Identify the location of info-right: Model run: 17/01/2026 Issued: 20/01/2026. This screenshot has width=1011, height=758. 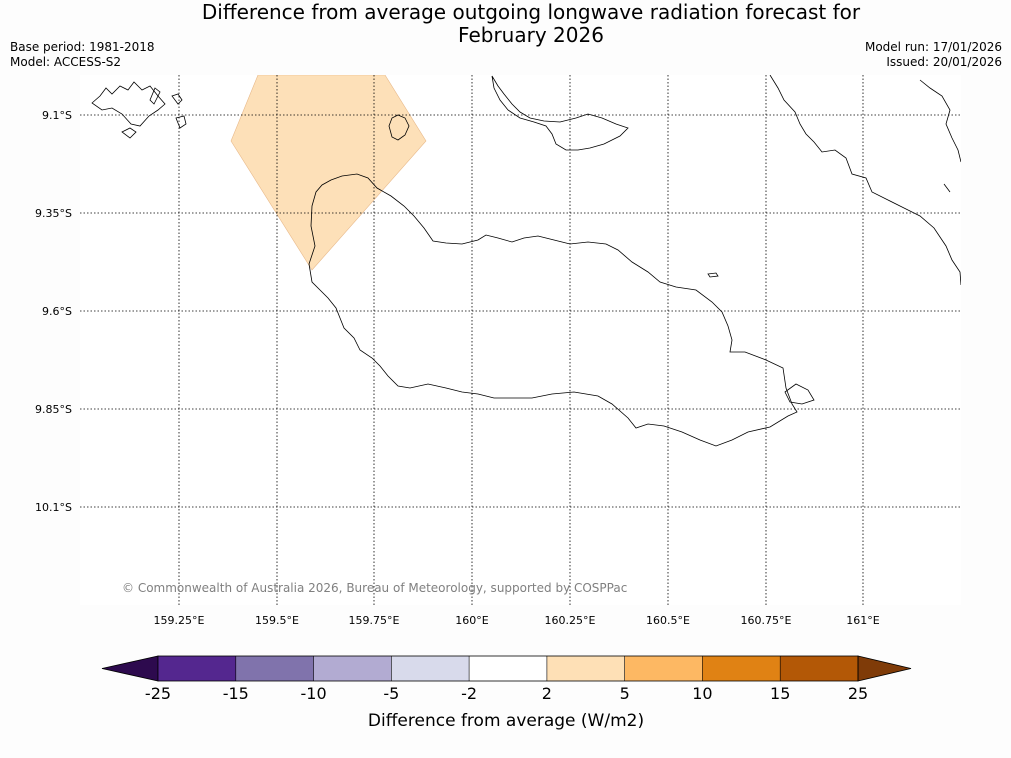
(933, 55).